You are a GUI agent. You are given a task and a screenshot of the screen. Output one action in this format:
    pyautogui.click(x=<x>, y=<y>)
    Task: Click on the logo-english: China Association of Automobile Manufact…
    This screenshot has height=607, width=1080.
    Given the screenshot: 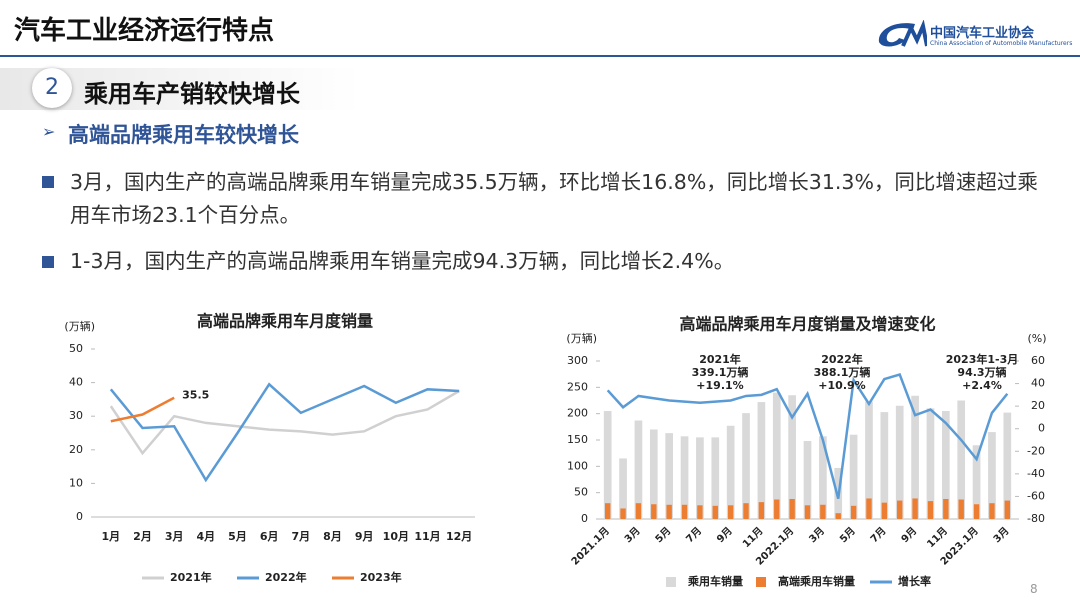 What is the action you would take?
    pyautogui.click(x=1001, y=43)
    